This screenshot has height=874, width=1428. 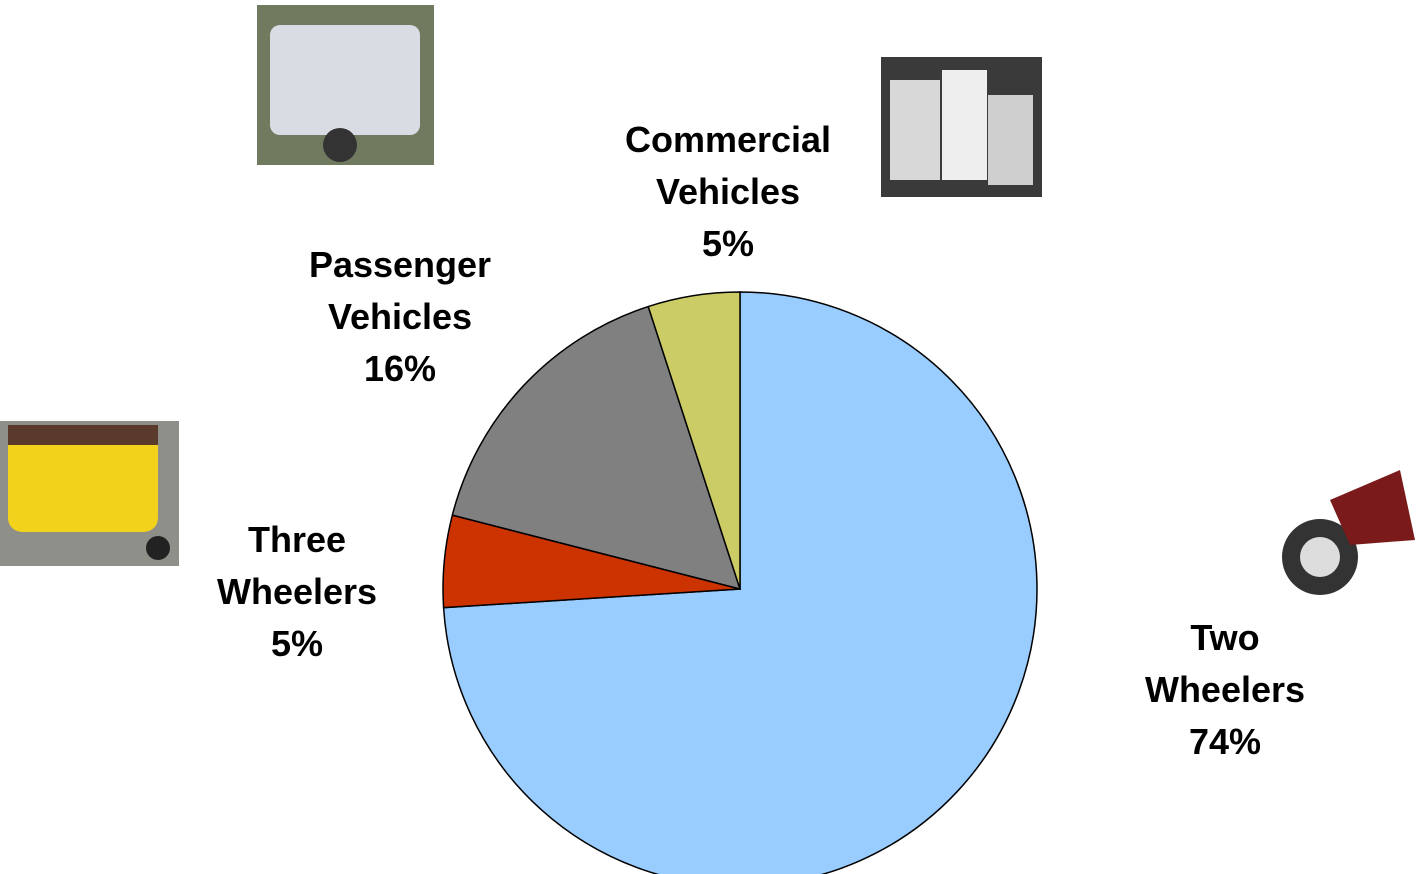 I want to click on slice-label: Passenger Vehicles 16%, so click(x=400, y=317).